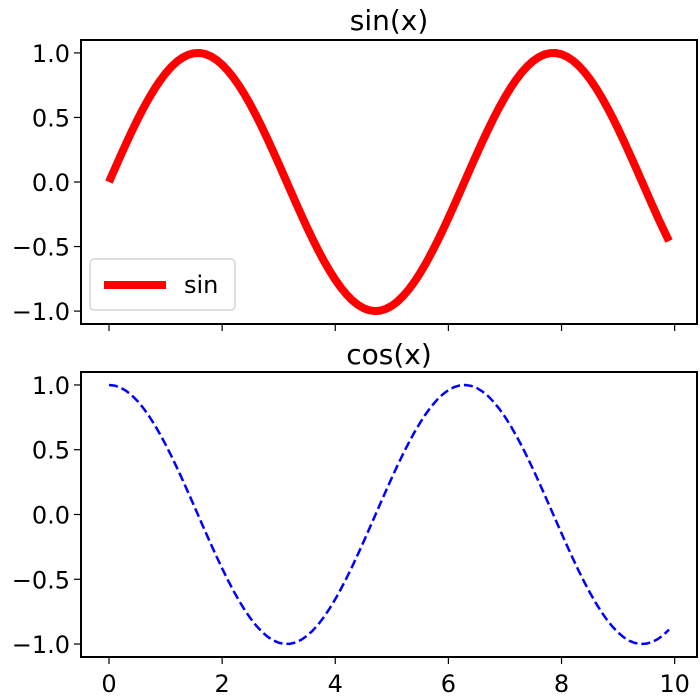  What do you see at coordinates (108, 684) in the screenshot?
I see `x-tick-label: 0` at bounding box center [108, 684].